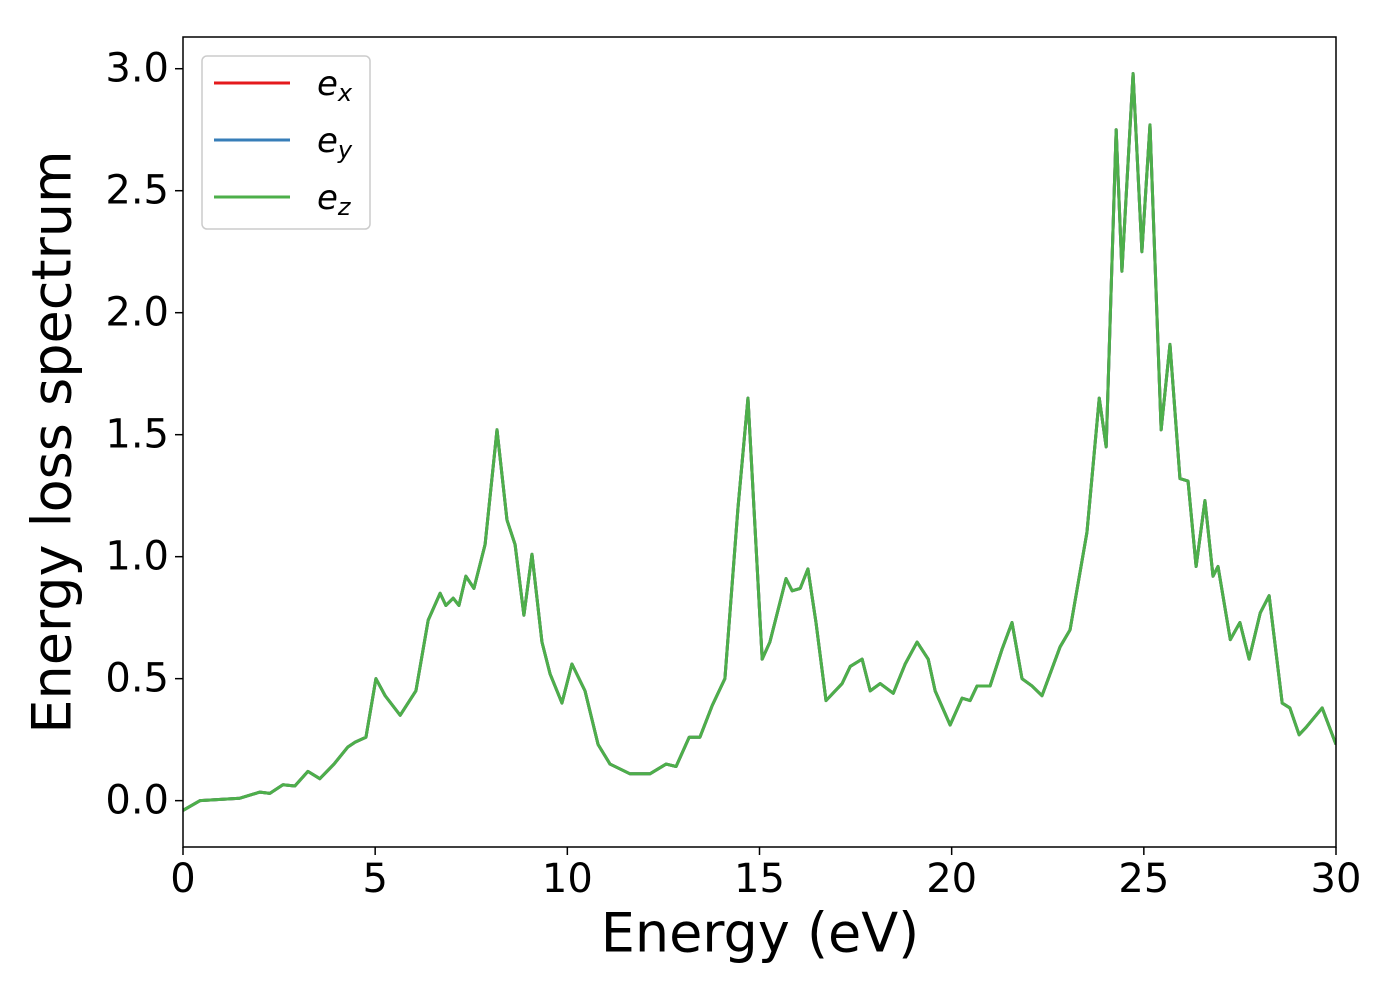 This screenshot has height=1000, width=1400. Describe the element at coordinates (137, 557) in the screenshot. I see `y-tick-label: 1.0` at that location.